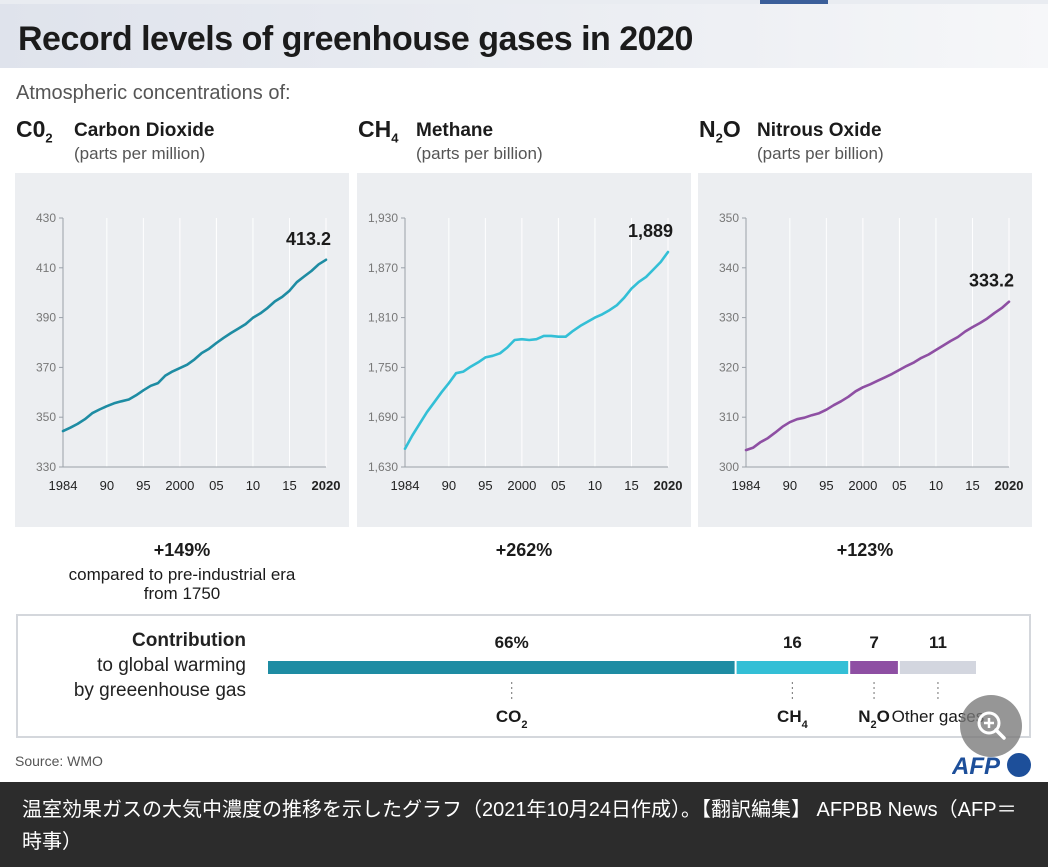 This screenshot has height=867, width=1048. What do you see at coordinates (46, 367) in the screenshot?
I see `co2-y-tick-label: 370` at bounding box center [46, 367].